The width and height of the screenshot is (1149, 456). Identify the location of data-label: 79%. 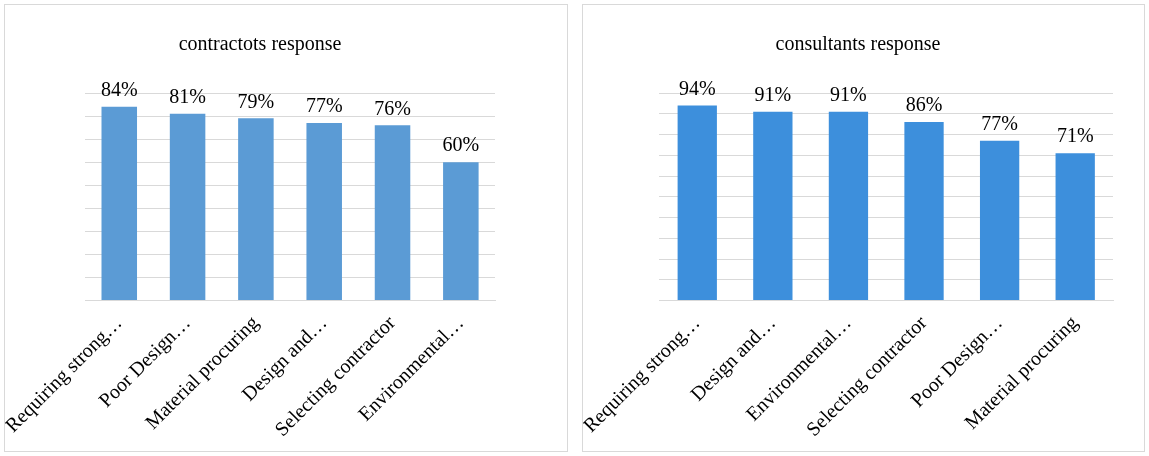
(256, 100).